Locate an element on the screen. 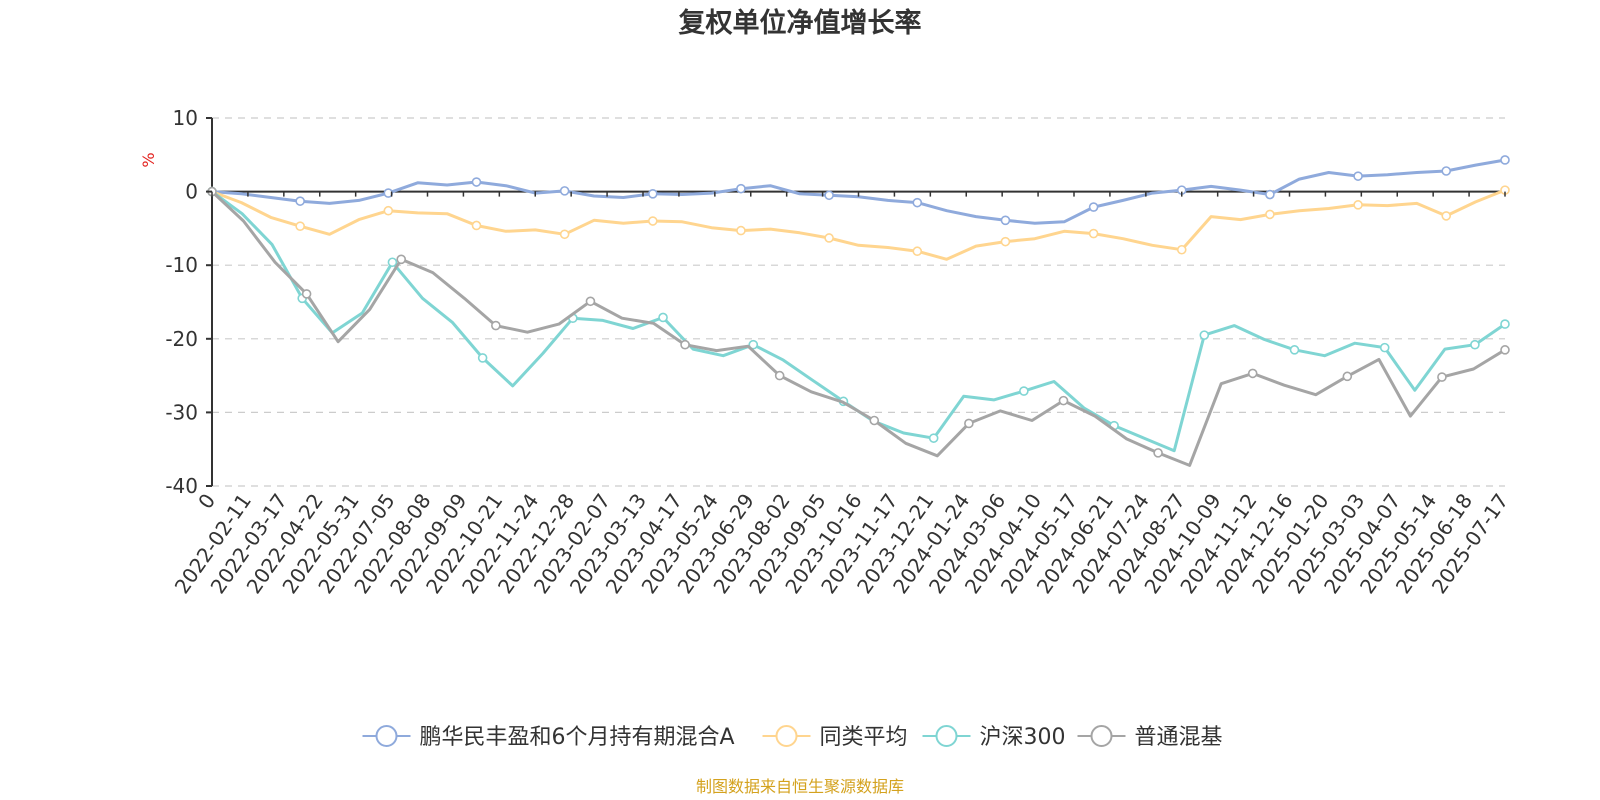 This screenshot has width=1600, height=800. legend-item-2: 沪深300 is located at coordinates (994, 737).